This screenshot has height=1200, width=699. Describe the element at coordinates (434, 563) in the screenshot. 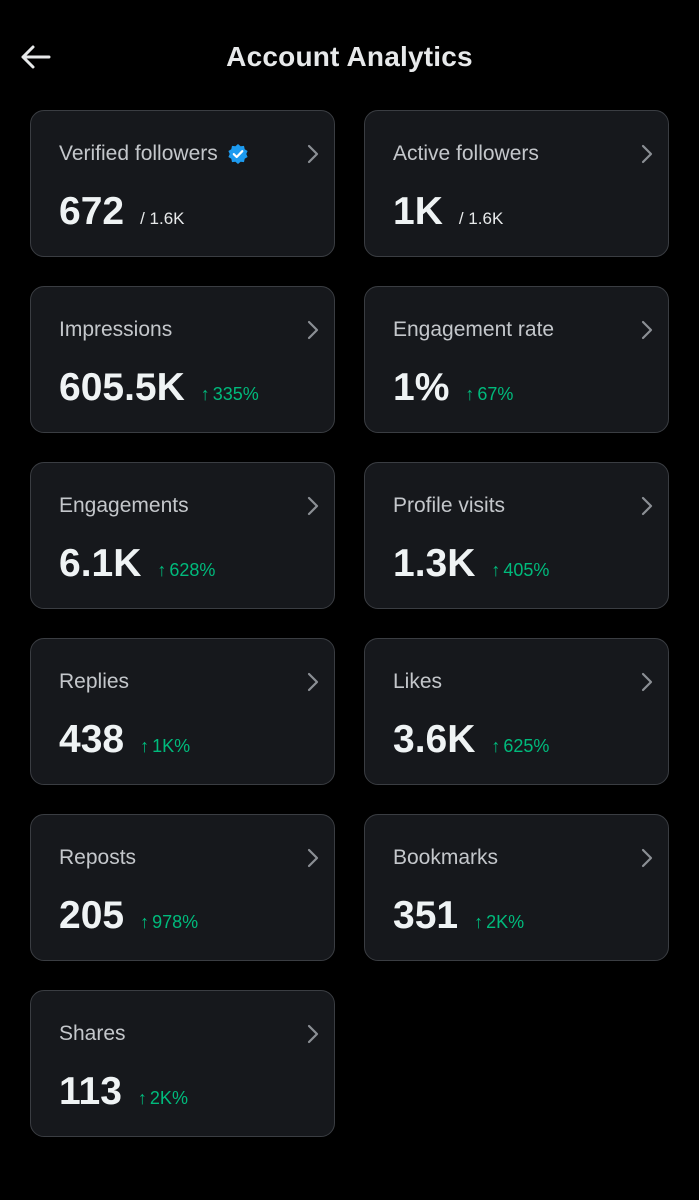

I see `card-value: 1.3K` at that location.